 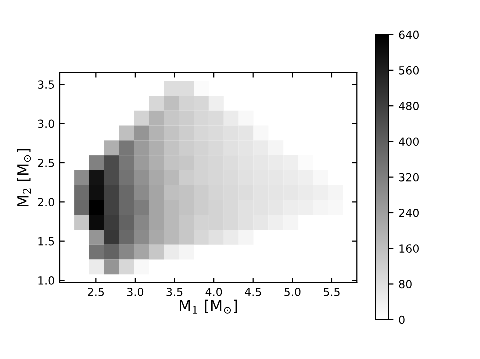 What do you see at coordinates (214, 292) in the screenshot?
I see `x-tick-label: 4.0` at bounding box center [214, 292].